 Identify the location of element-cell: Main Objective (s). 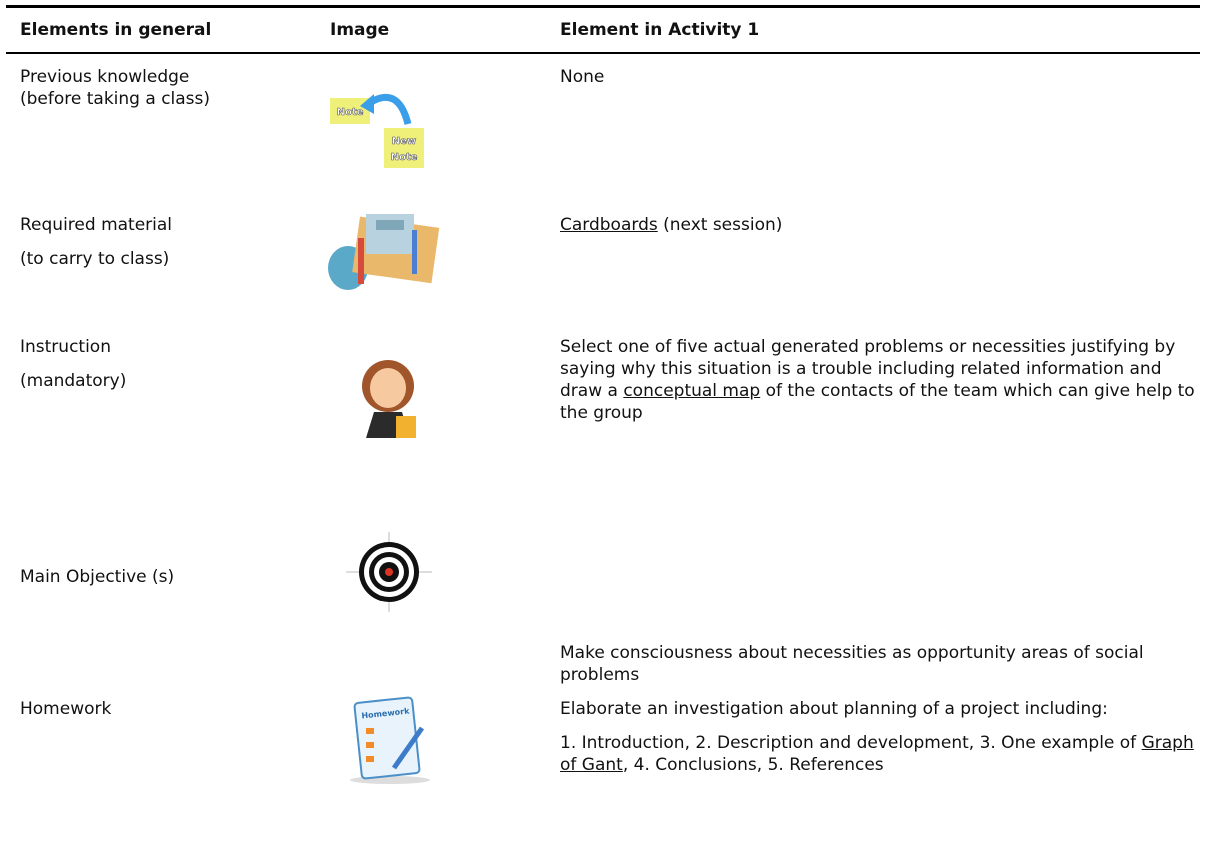
(165, 577).